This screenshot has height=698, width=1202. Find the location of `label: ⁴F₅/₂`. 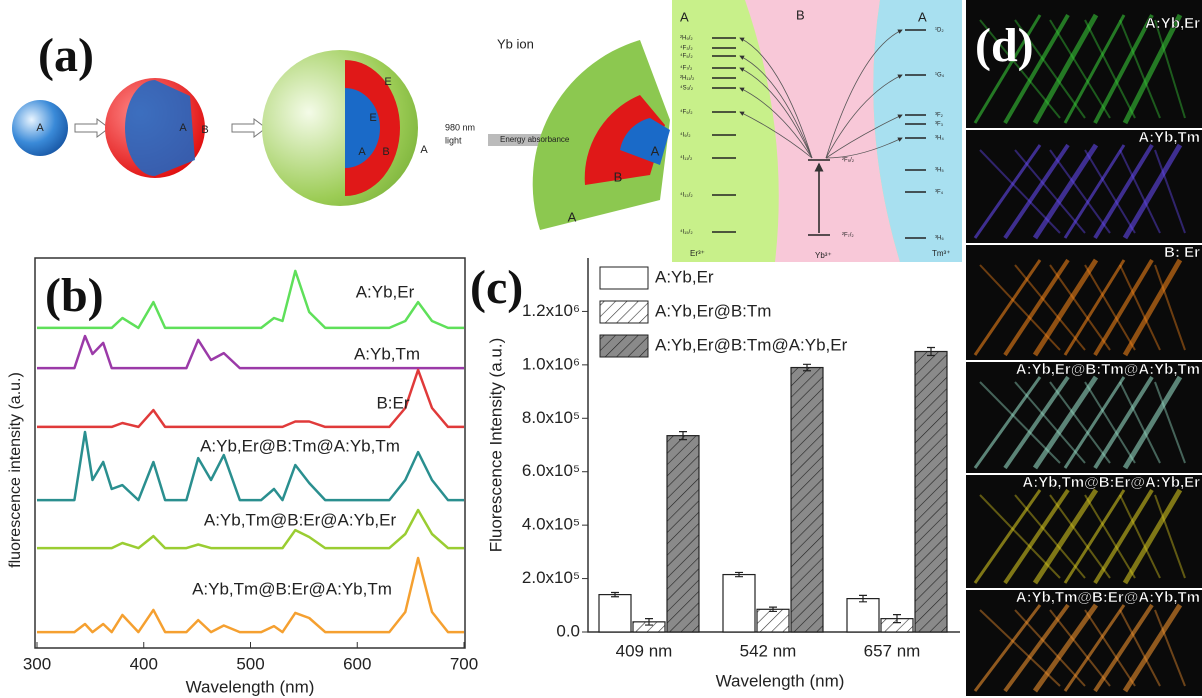

label: ⁴F₅/₂ is located at coordinates (686, 56).